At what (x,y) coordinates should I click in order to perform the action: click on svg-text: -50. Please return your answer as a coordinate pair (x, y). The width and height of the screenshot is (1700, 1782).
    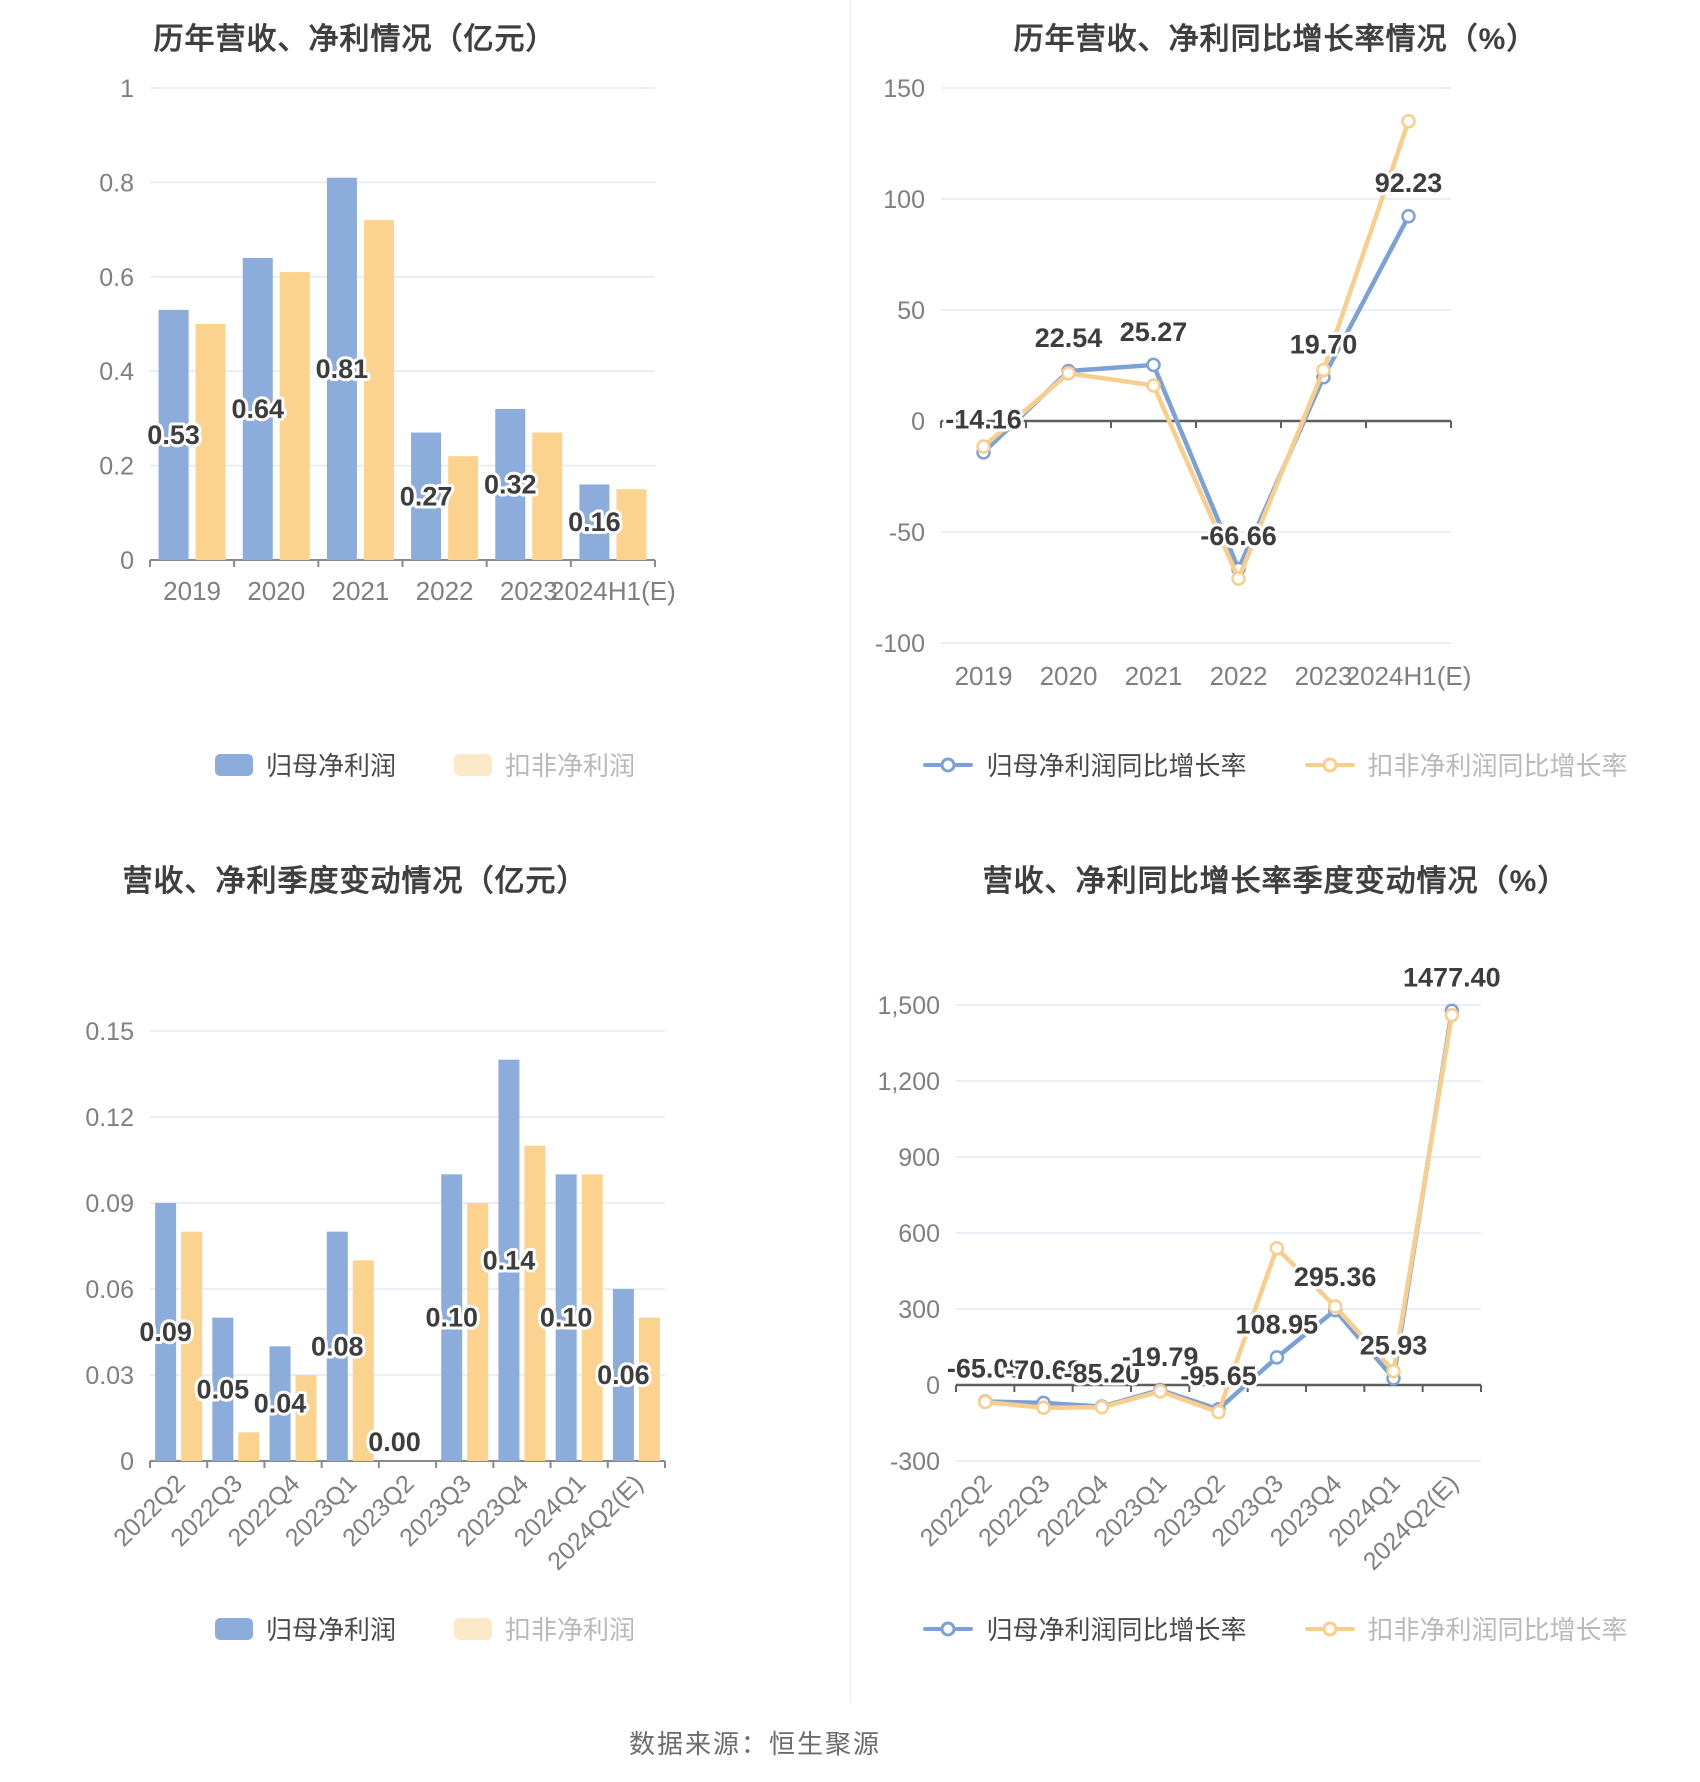
    Looking at the image, I should click on (906, 533).